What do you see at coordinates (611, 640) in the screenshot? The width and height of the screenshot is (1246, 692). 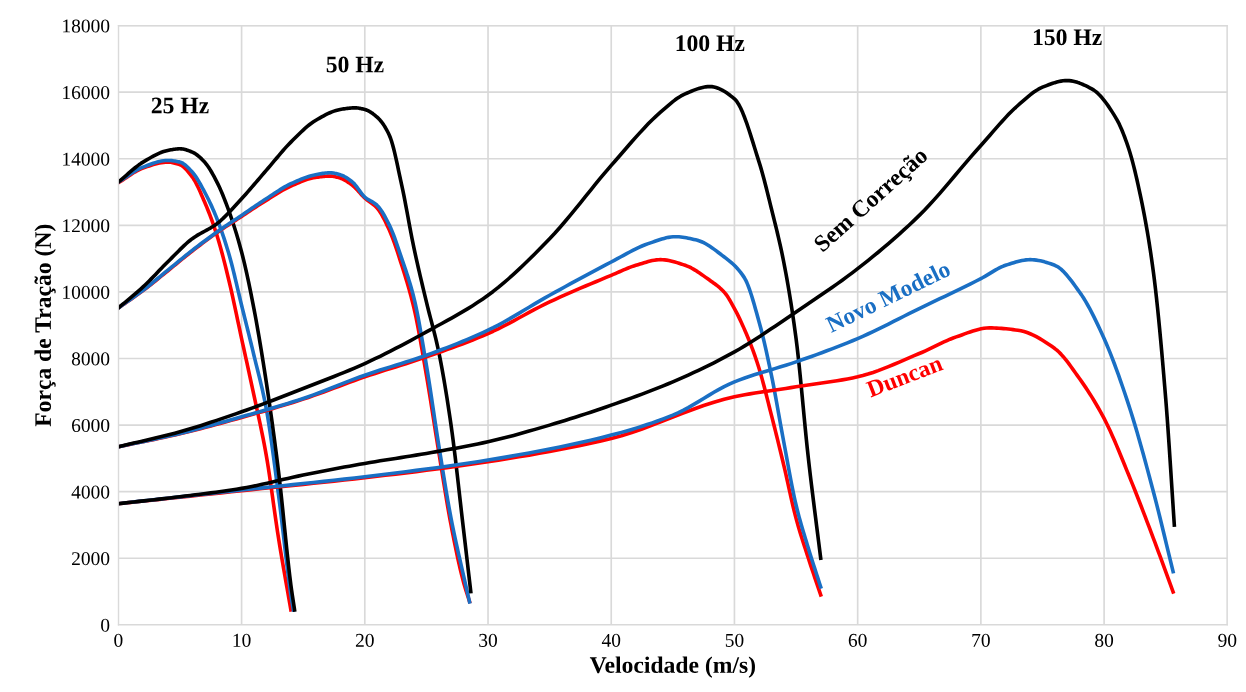 I see `x-tick-label: 40` at bounding box center [611, 640].